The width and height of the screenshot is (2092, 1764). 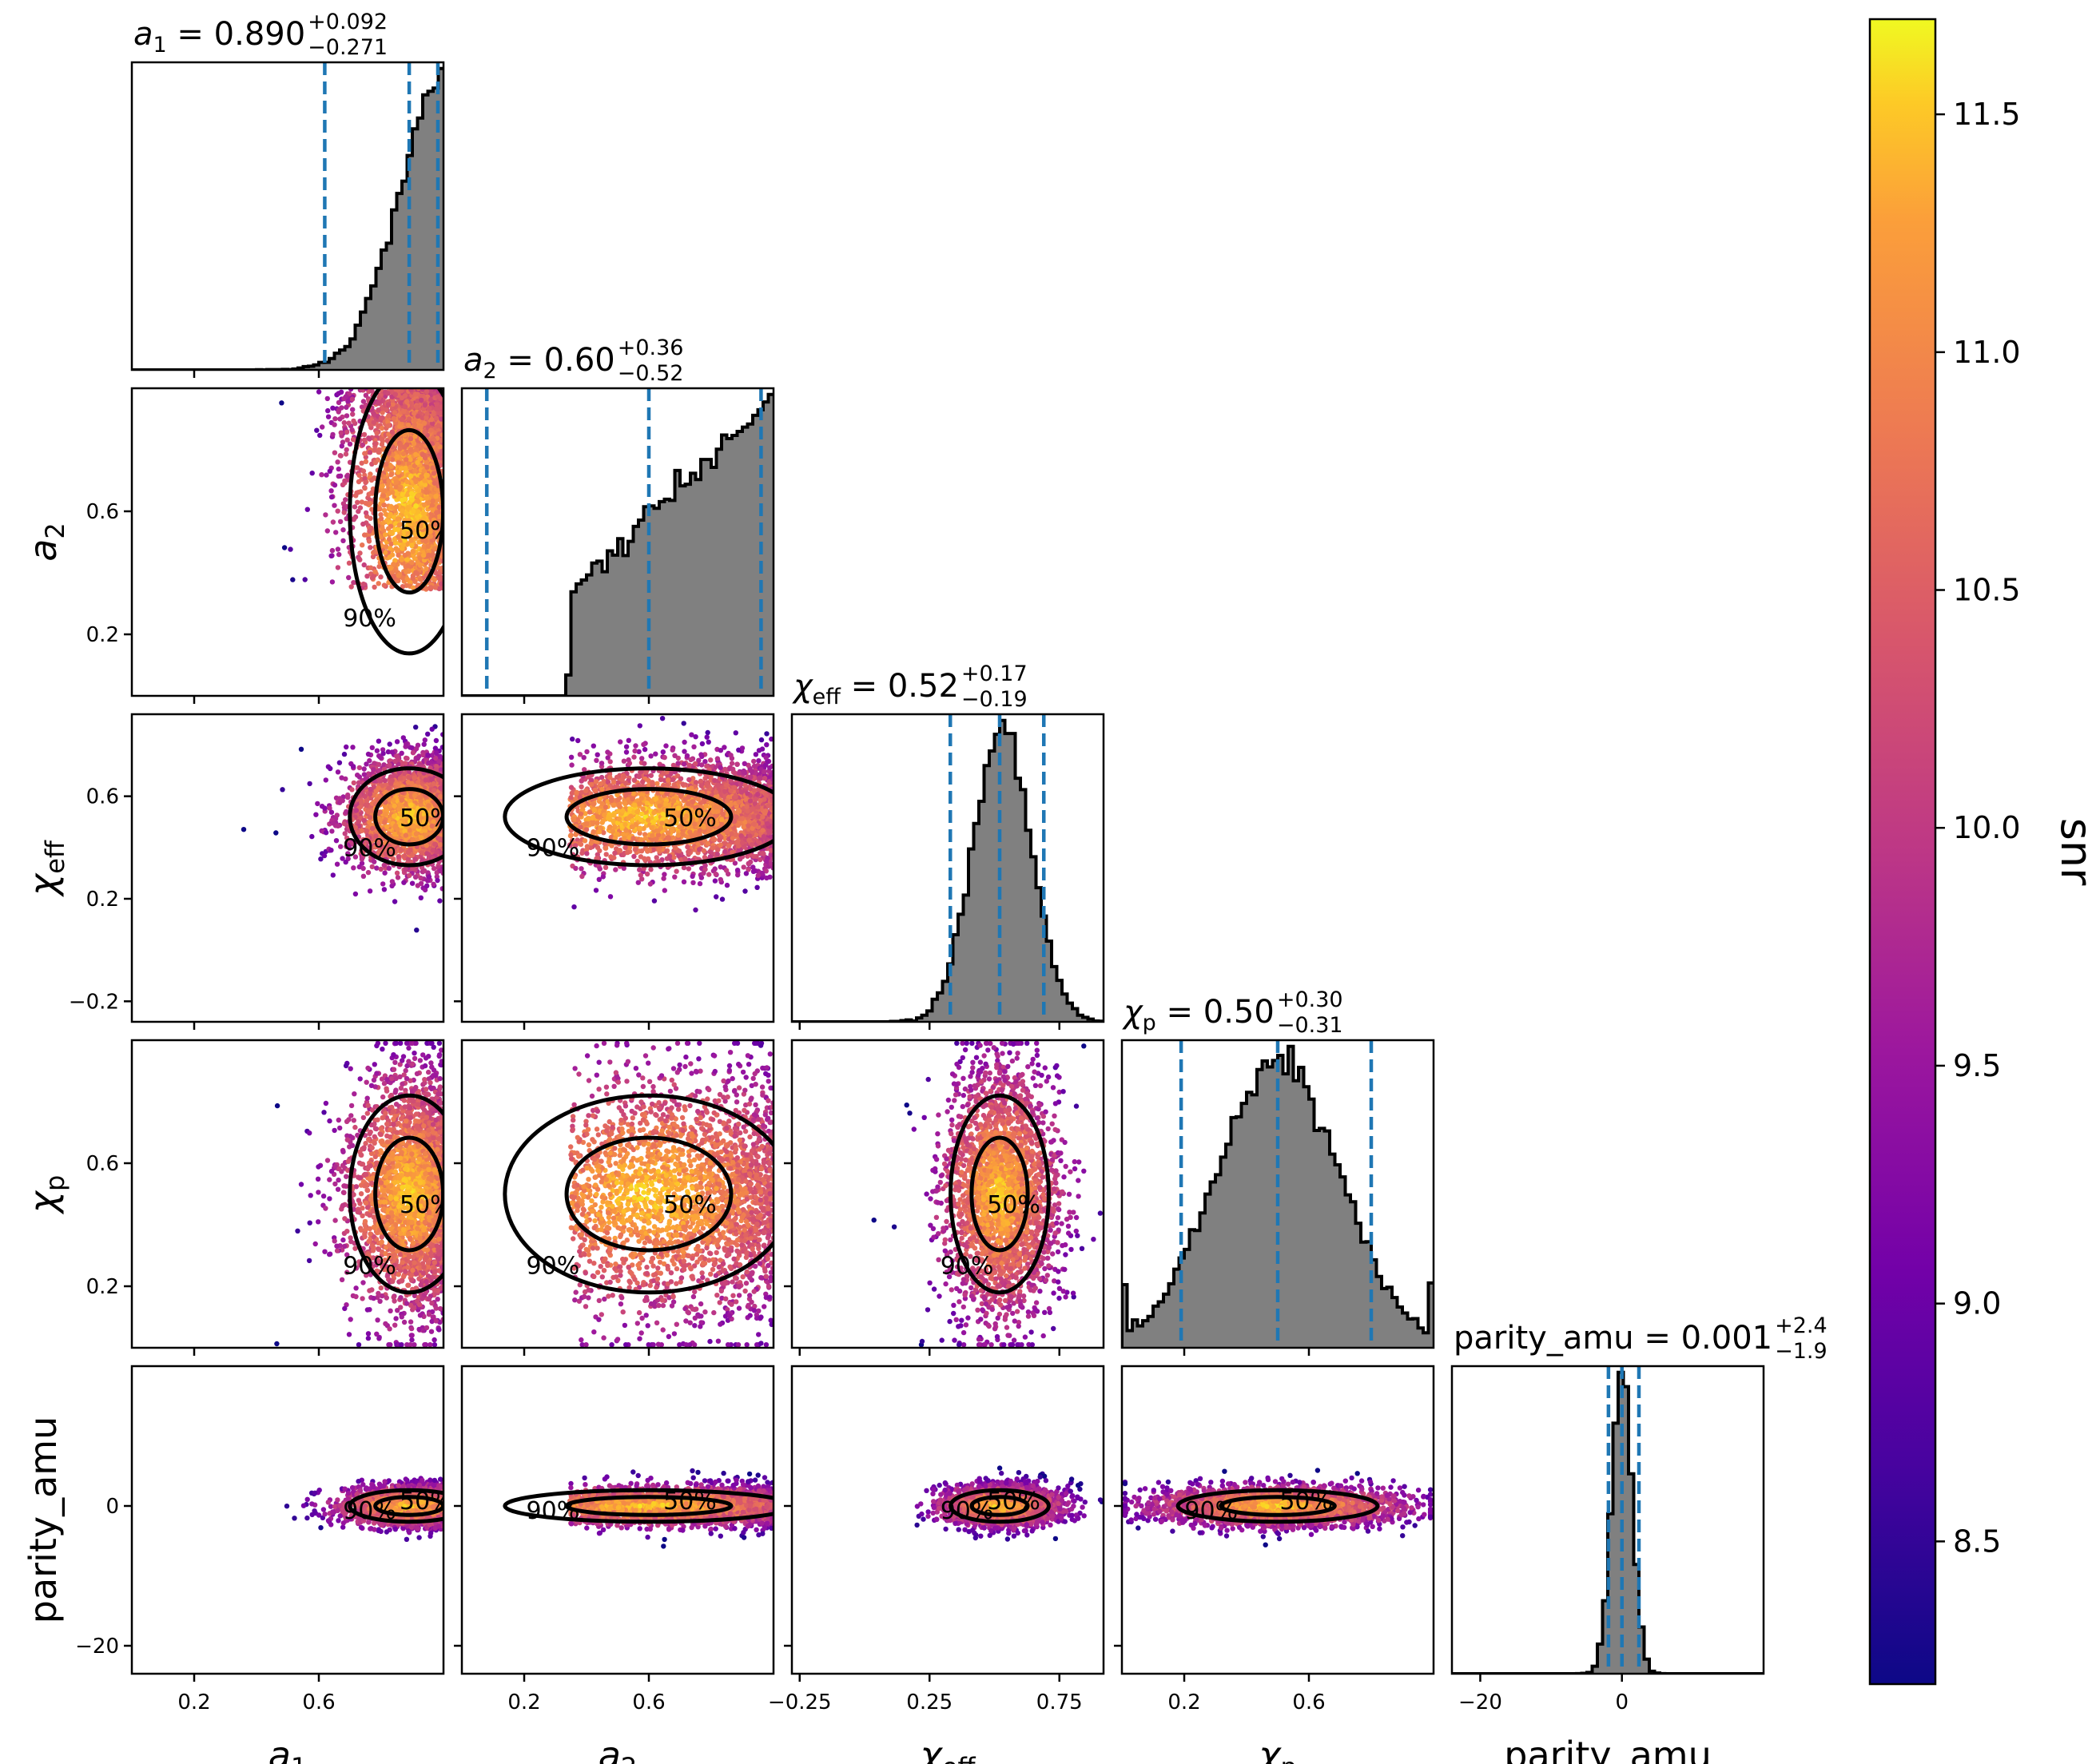 I want to click on panel-frame, so click(x=617, y=542).